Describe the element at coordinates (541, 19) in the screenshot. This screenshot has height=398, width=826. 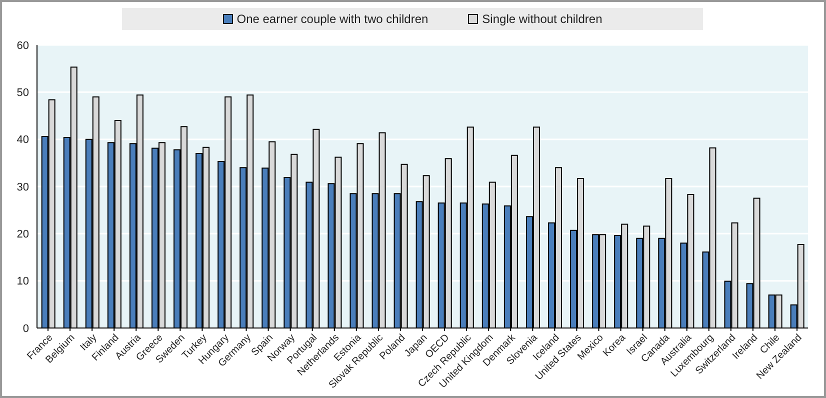
I see `legend-label: Single without children` at that location.